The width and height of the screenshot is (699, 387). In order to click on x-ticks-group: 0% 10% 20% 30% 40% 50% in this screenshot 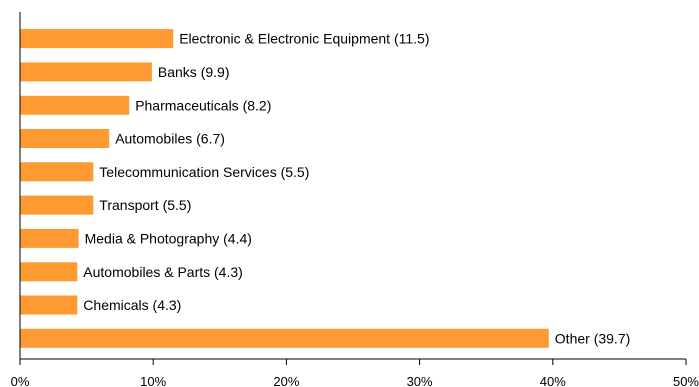, I will do `click(355, 373)`.